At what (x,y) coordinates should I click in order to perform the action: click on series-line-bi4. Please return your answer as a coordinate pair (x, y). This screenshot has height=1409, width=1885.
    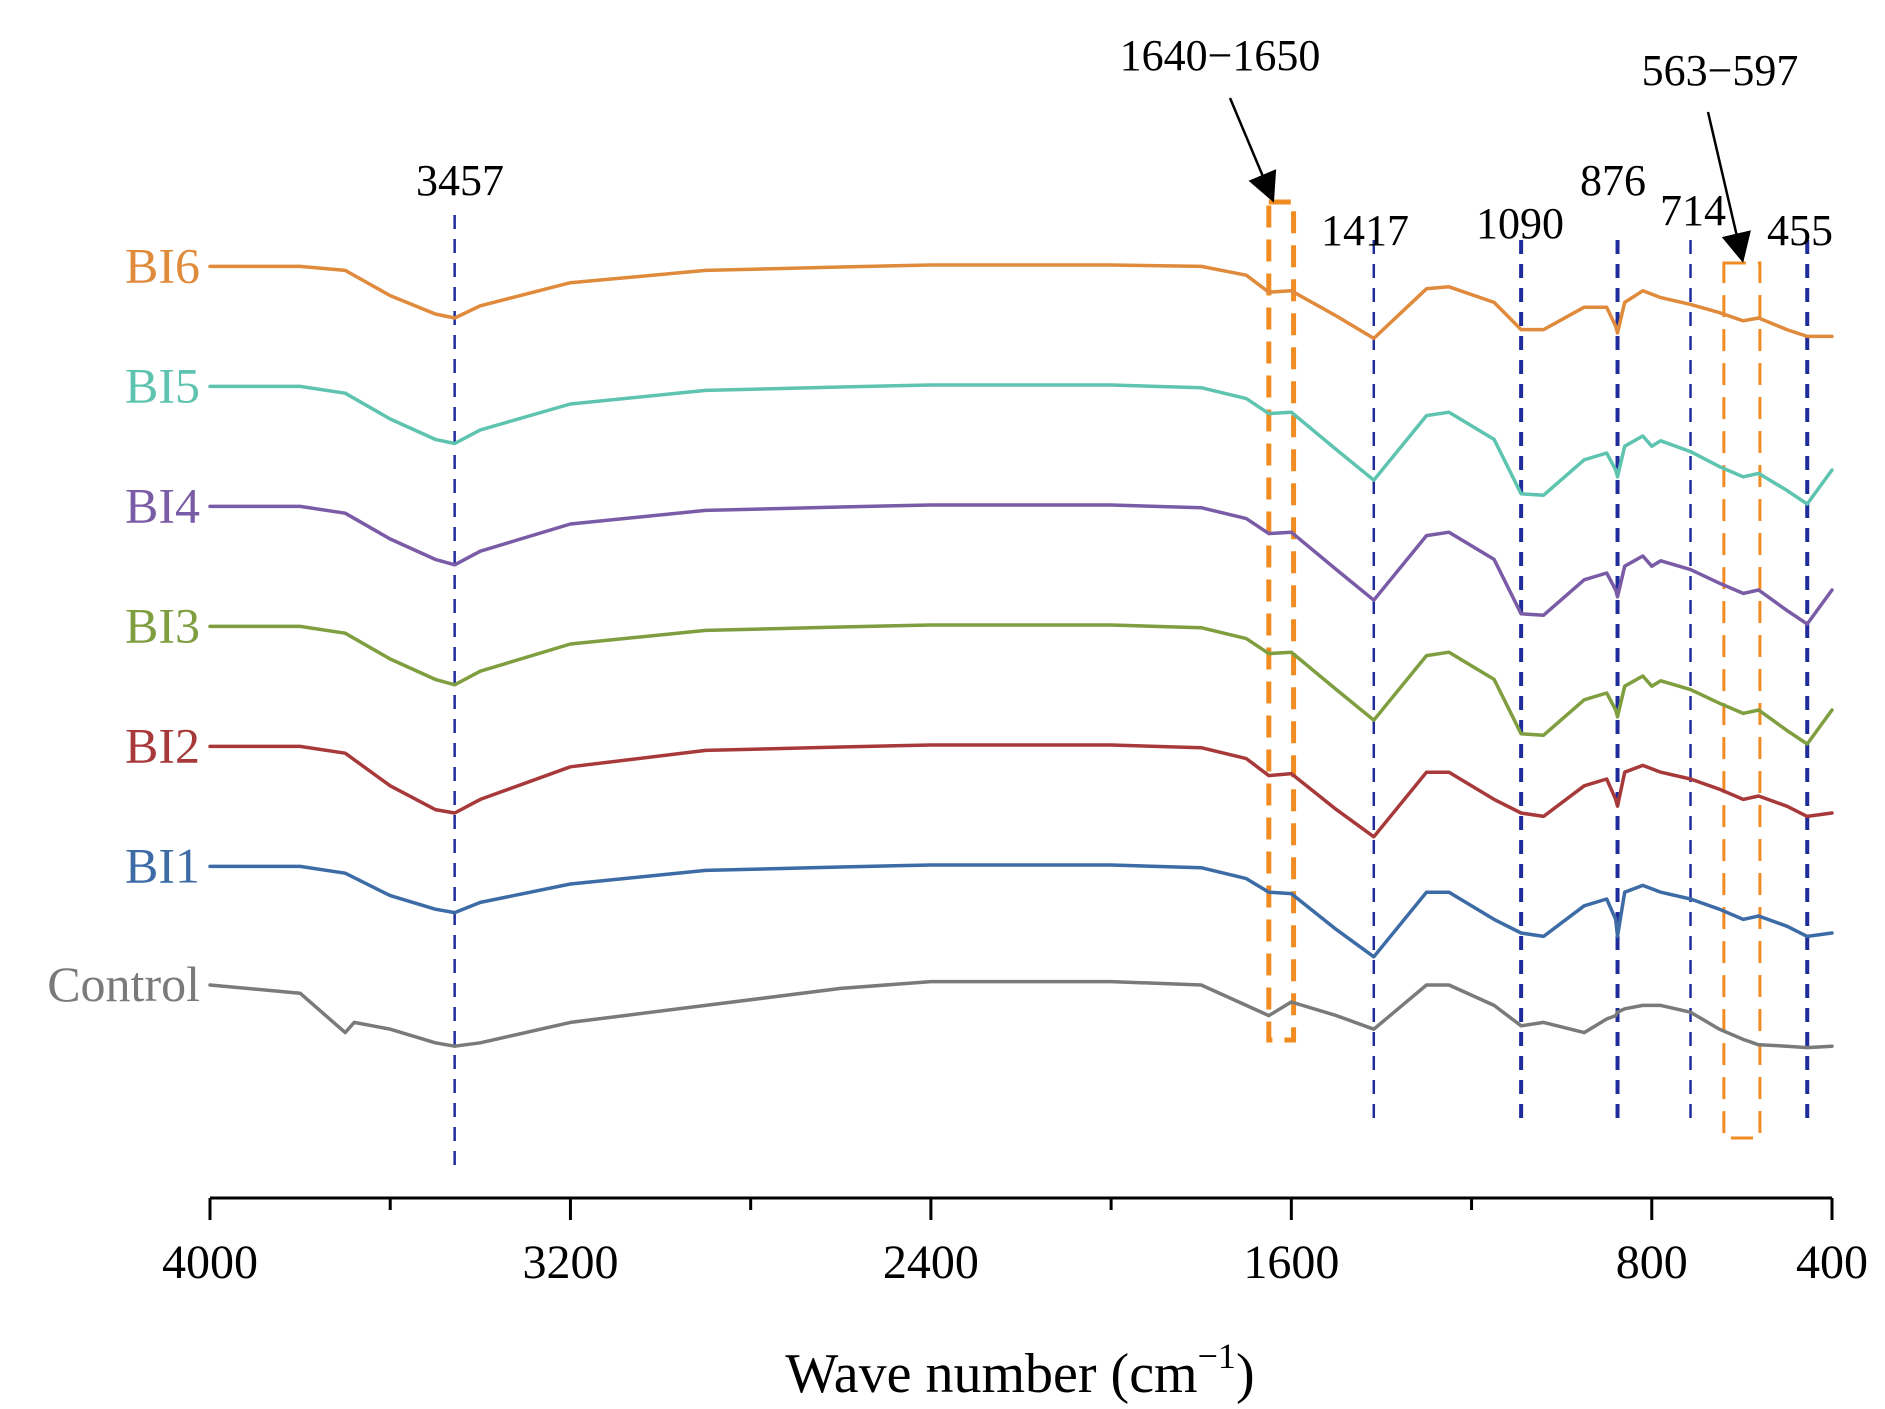
    Looking at the image, I should click on (1021, 564).